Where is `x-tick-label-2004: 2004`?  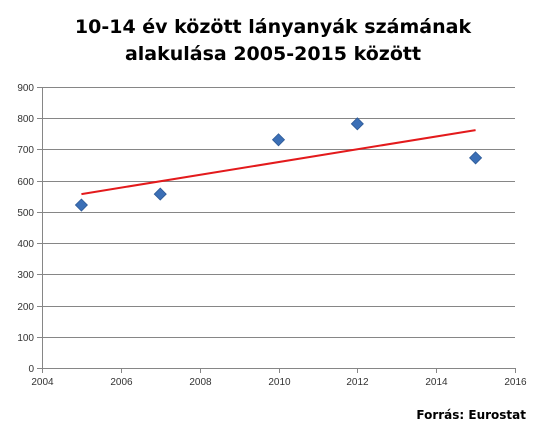 x-tick-label-2004: 2004 is located at coordinates (42, 382).